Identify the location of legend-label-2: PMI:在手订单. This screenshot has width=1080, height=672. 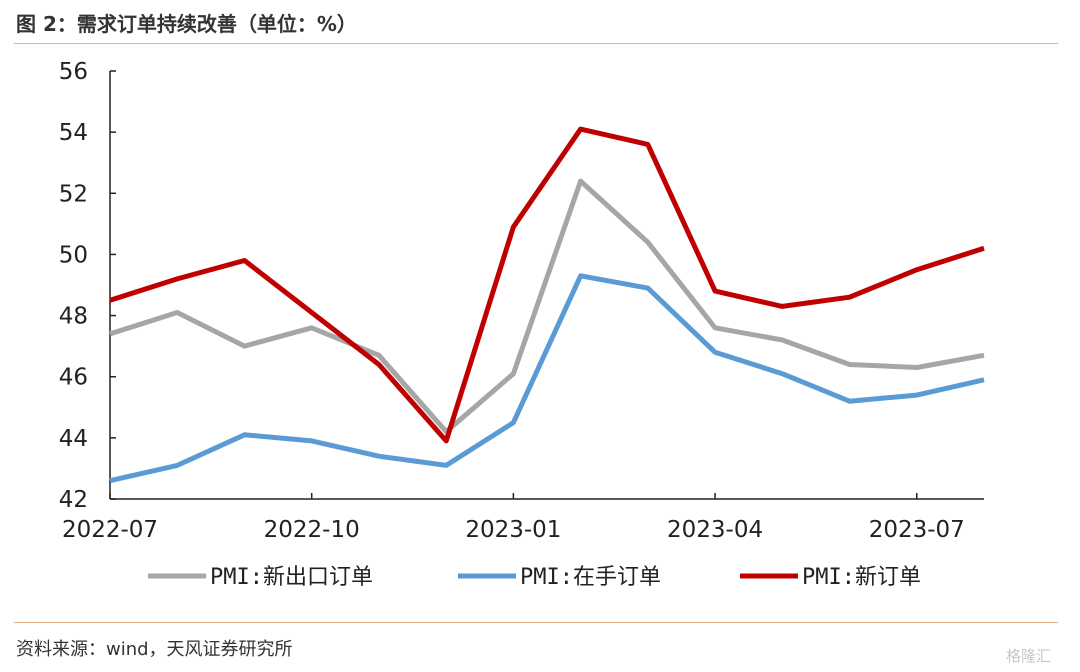
(590, 577).